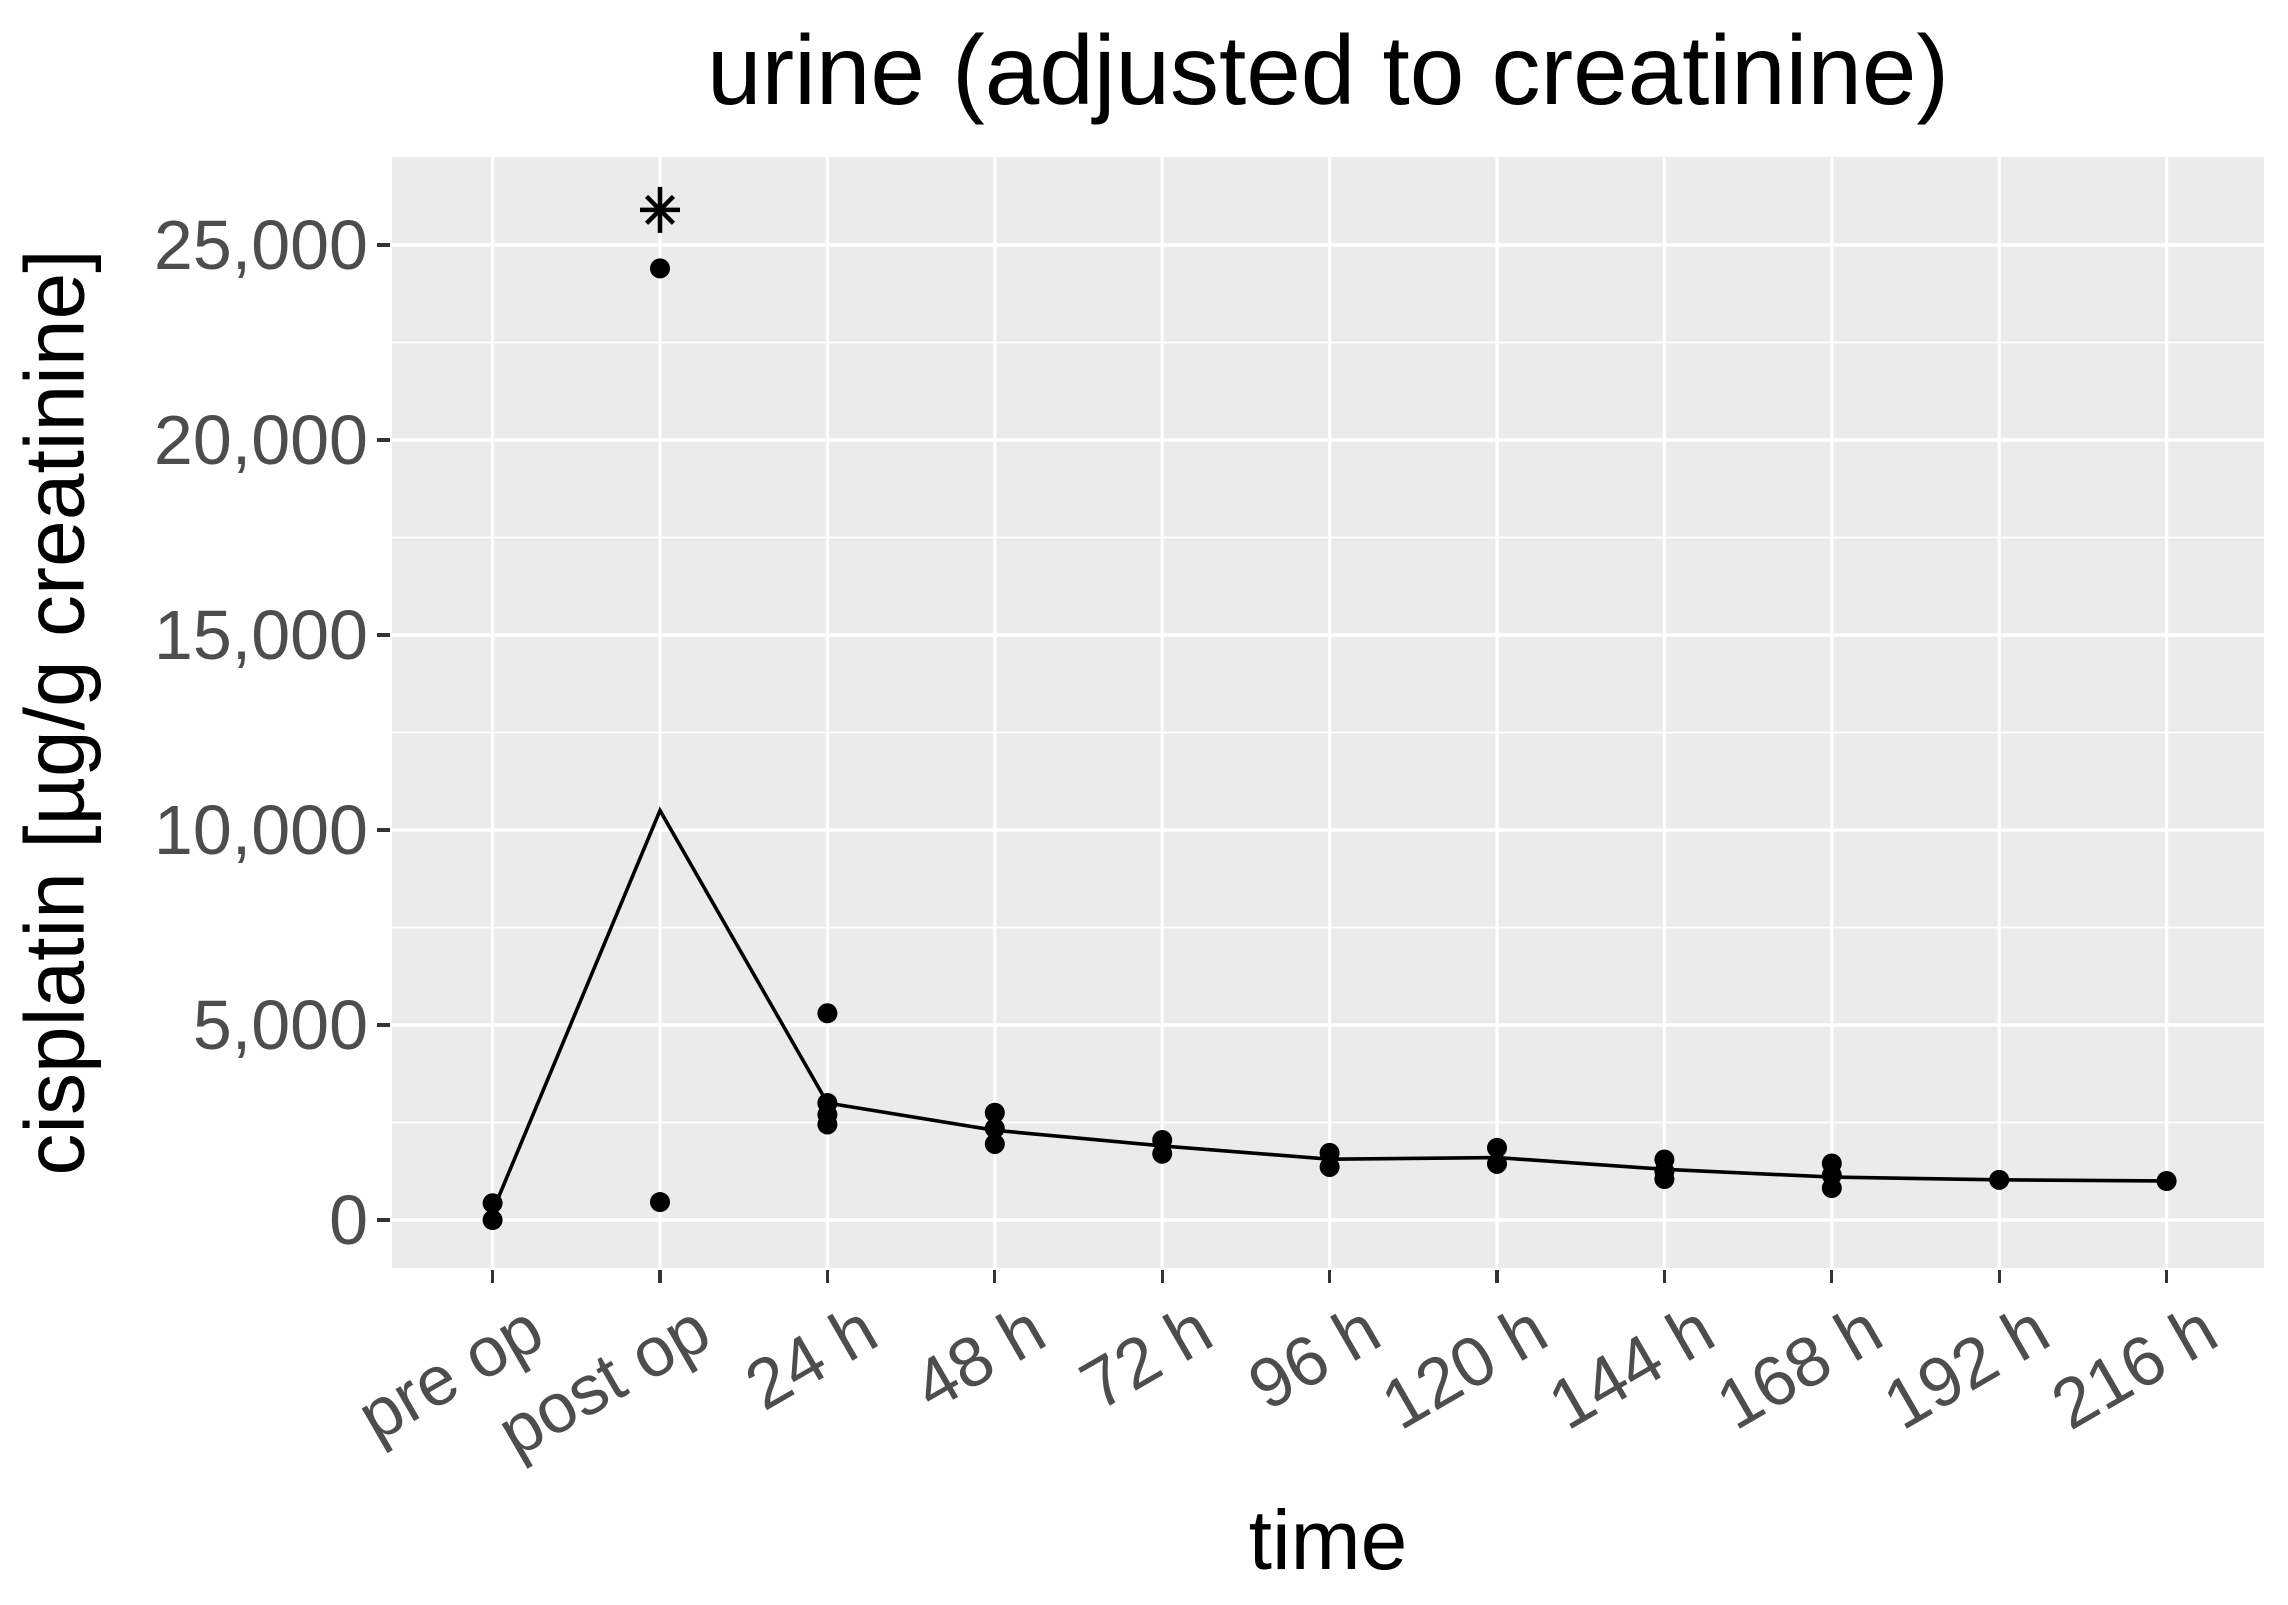  Describe the element at coordinates (260, 245) in the screenshot. I see `y-tick-label: 25,000` at that location.